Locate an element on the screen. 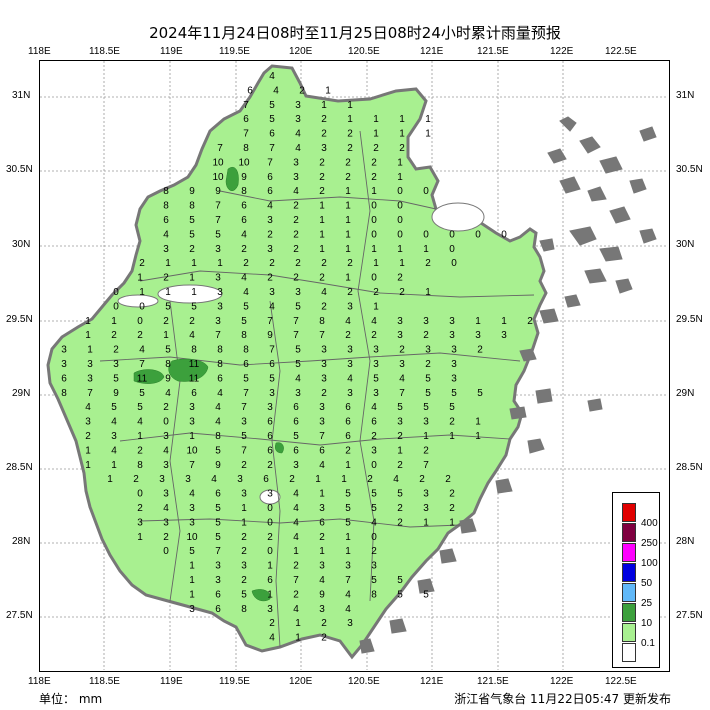 The width and height of the screenshot is (710, 710). lon-tick-top: 122E is located at coordinates (562, 51).